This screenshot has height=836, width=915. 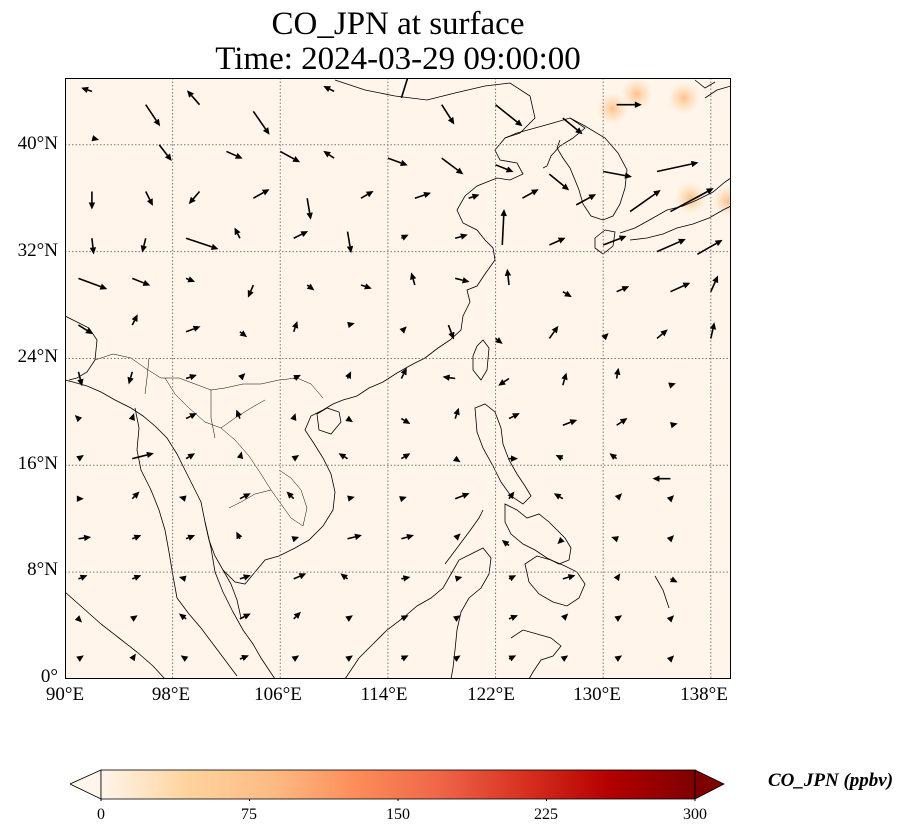 I want to click on colorbar-extend-low, so click(x=86, y=784).